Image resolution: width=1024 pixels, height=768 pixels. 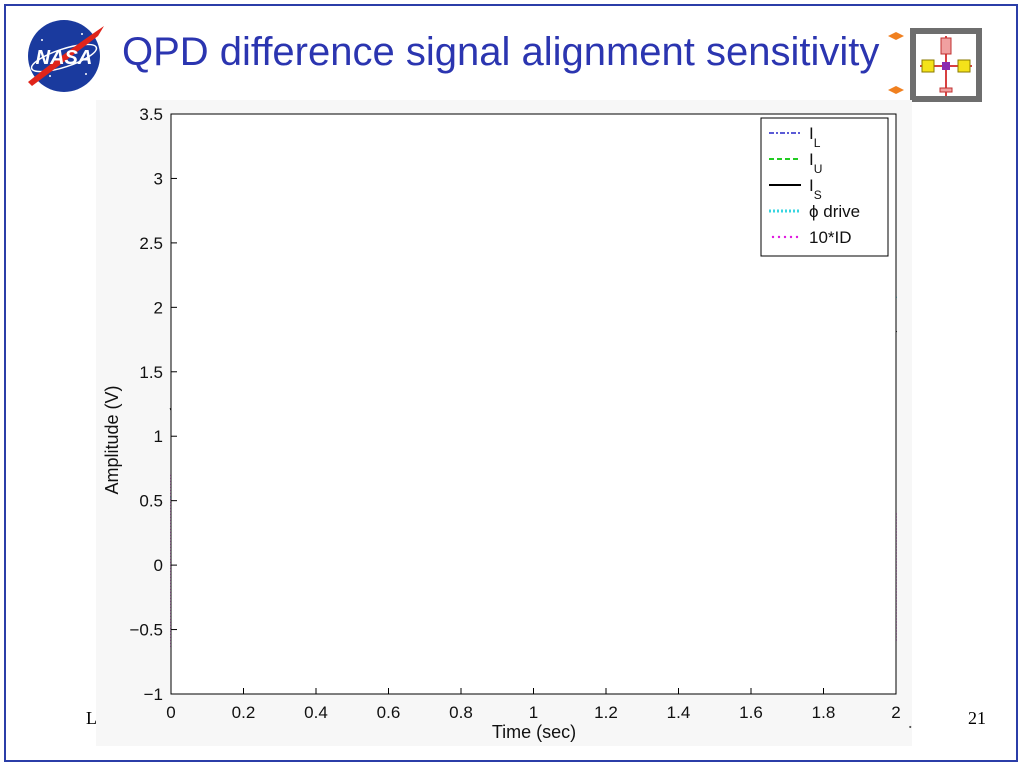 What do you see at coordinates (977, 718) in the screenshot?
I see `page-number: 21` at bounding box center [977, 718].